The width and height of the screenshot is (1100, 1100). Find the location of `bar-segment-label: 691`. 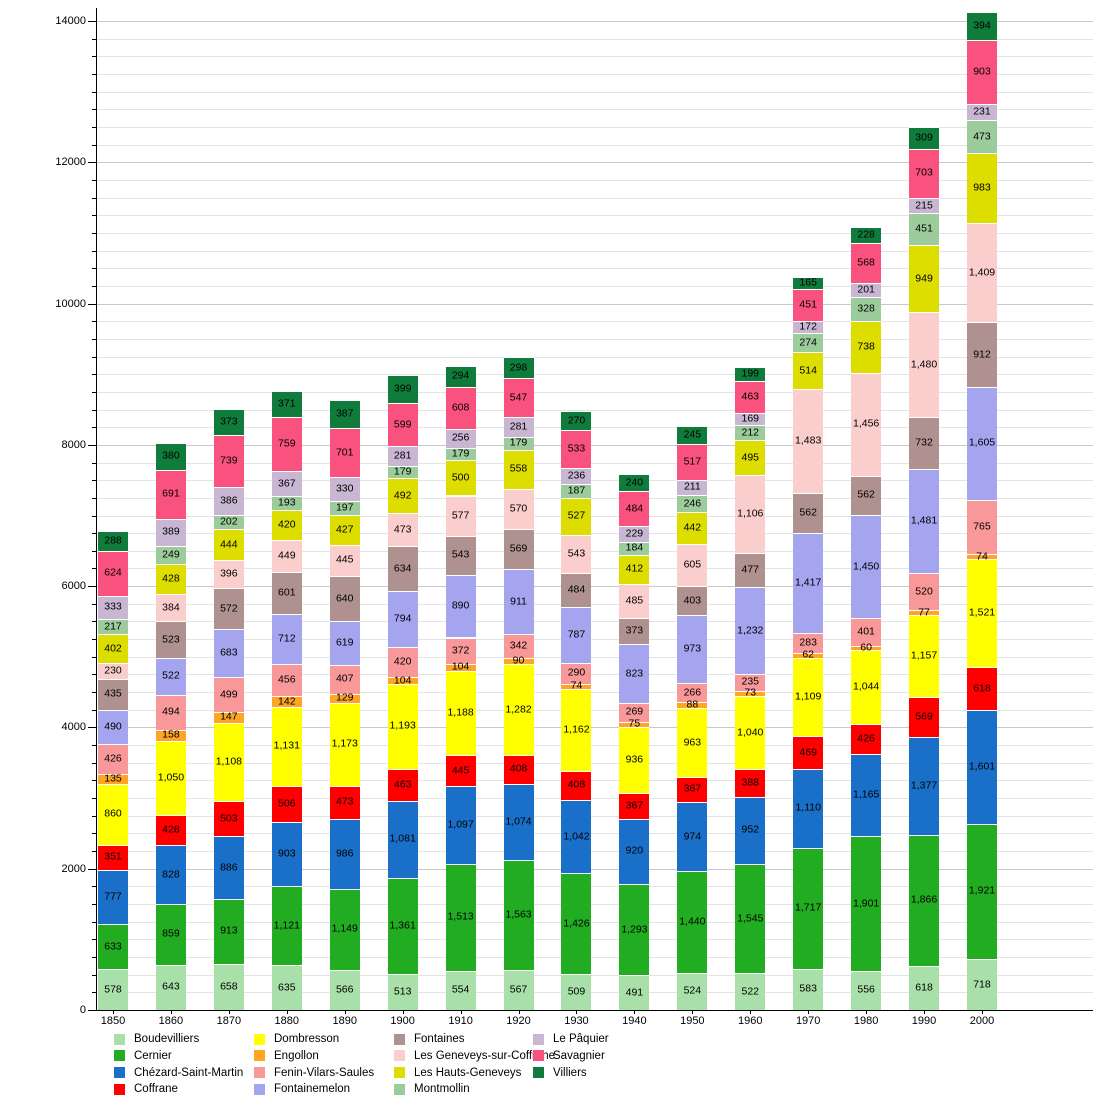

bar-segment-label: 691 is located at coordinates (171, 493).